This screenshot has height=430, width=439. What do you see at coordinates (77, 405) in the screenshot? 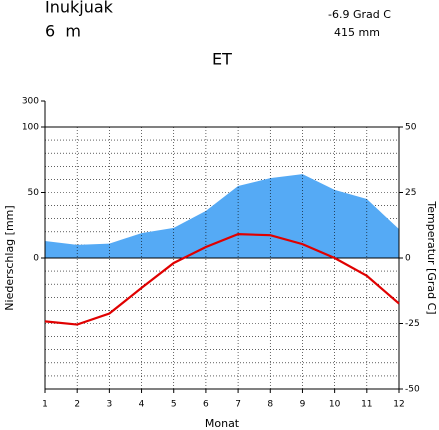
I see `x-tick-label: 2` at bounding box center [77, 405].